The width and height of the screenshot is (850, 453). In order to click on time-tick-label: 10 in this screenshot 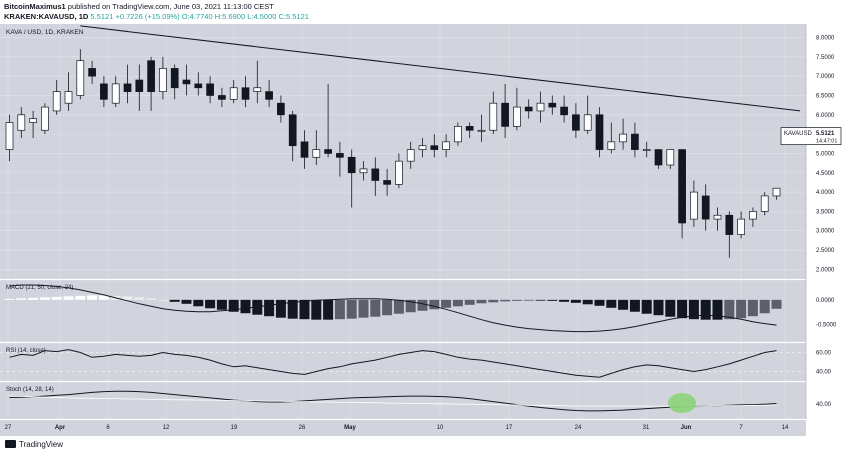, I will do `click(440, 428)`.